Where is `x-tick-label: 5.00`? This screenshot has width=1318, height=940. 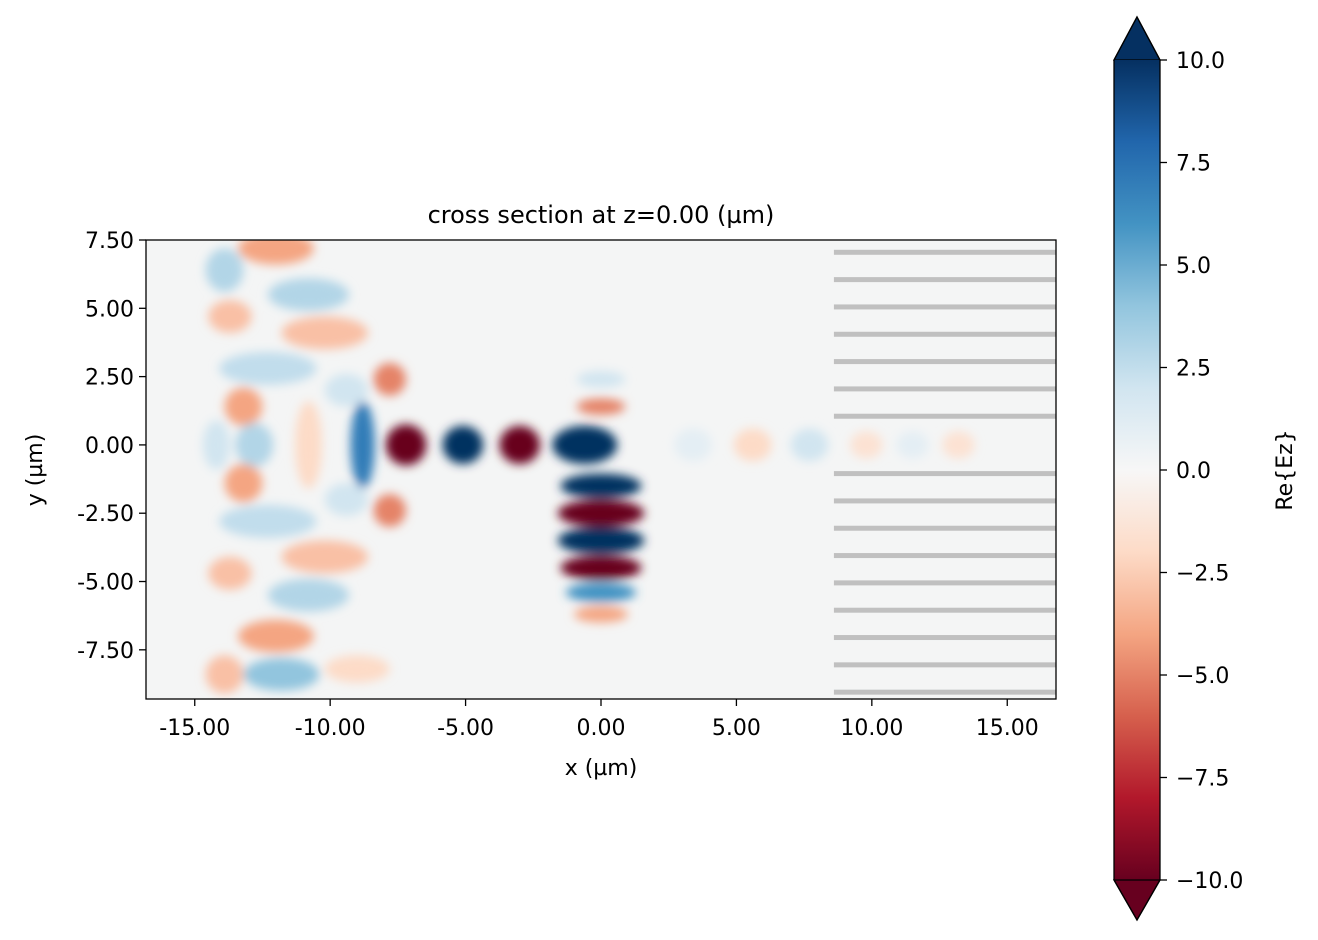 x-tick-label: 5.00 is located at coordinates (736, 728).